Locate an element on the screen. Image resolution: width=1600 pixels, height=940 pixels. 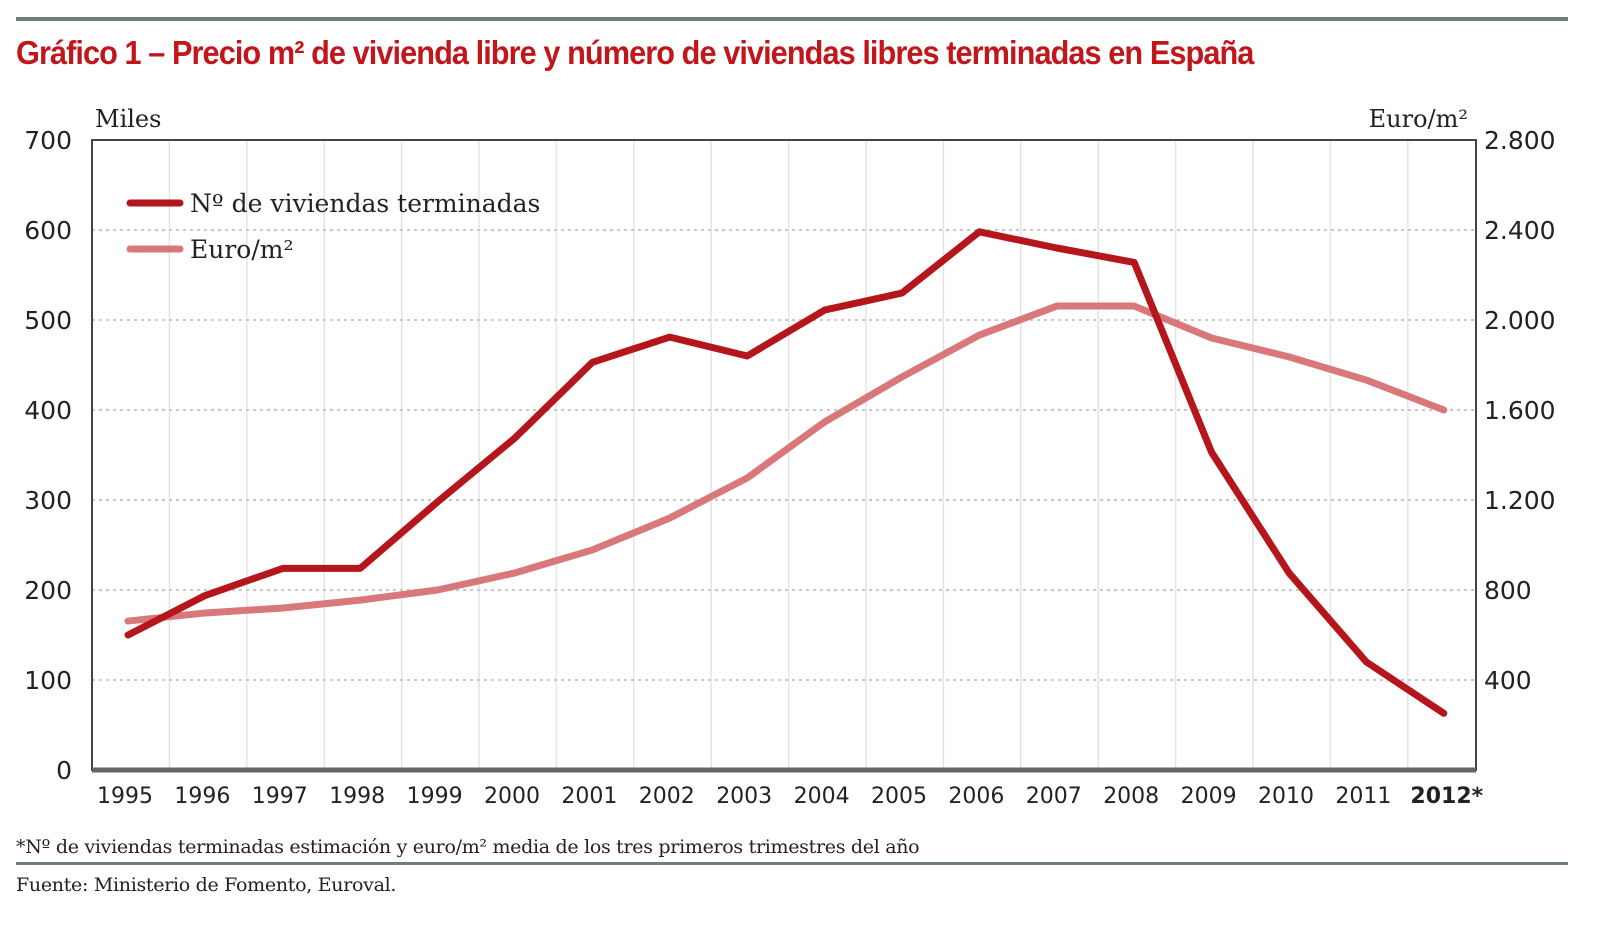
y-right-tick-label: 800 is located at coordinates (1508, 590).